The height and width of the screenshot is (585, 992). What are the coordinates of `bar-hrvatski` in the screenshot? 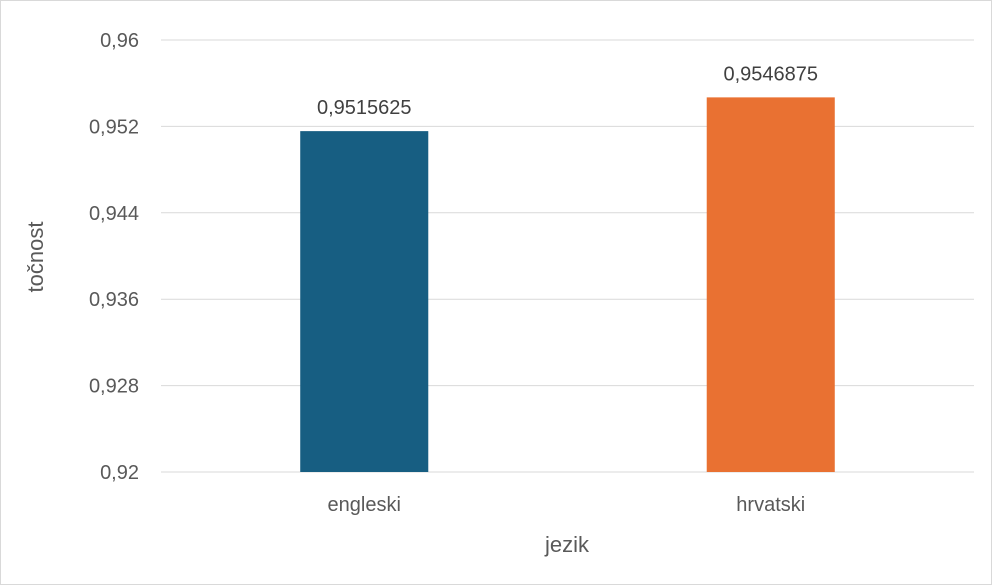 It's located at (770, 284).